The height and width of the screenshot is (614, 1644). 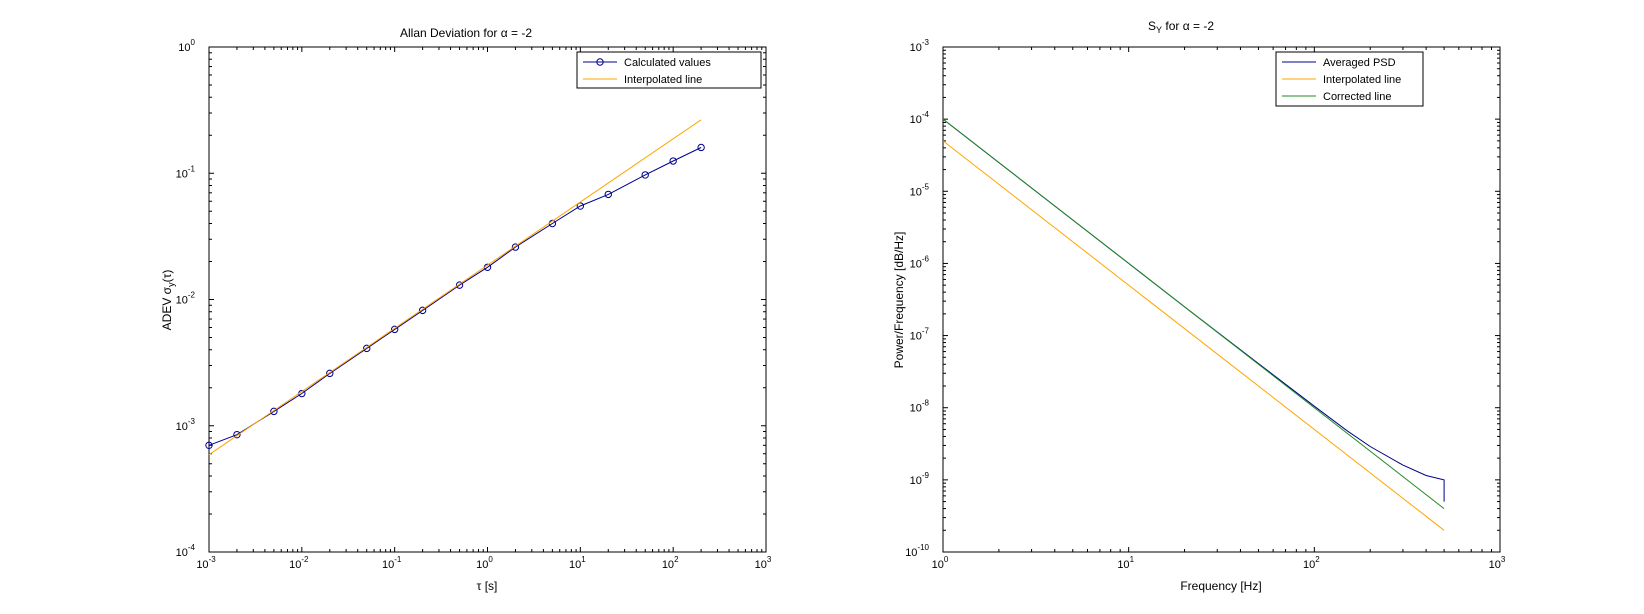 I want to click on chart-title: Allan Deviation for α = -2, so click(x=466, y=33).